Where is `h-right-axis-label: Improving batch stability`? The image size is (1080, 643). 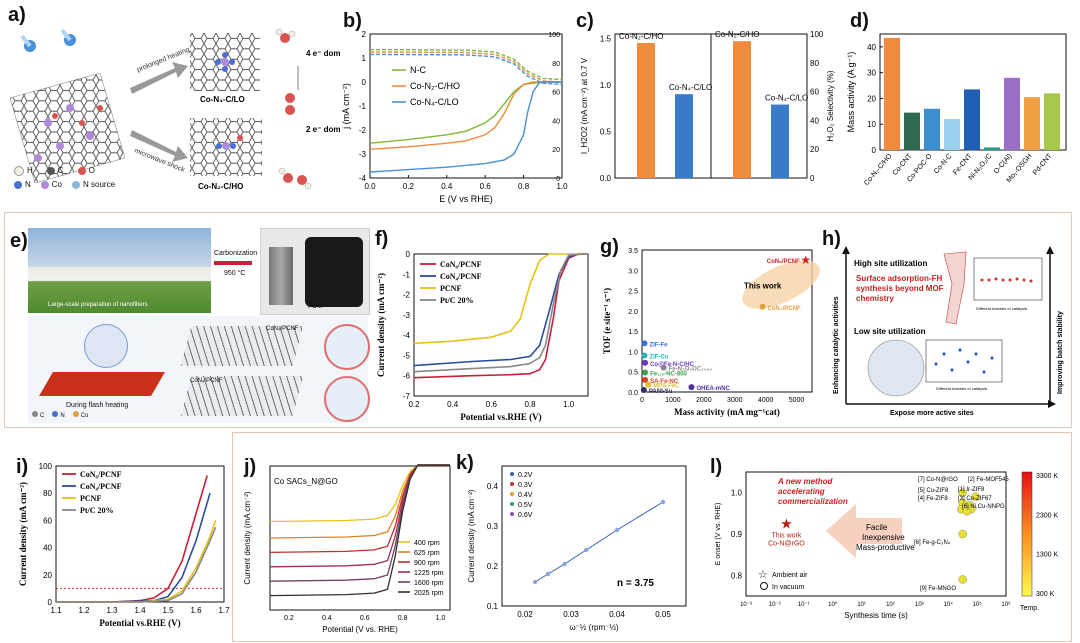 h-right-axis-label: Improving batch stability is located at coordinates (1060, 352).